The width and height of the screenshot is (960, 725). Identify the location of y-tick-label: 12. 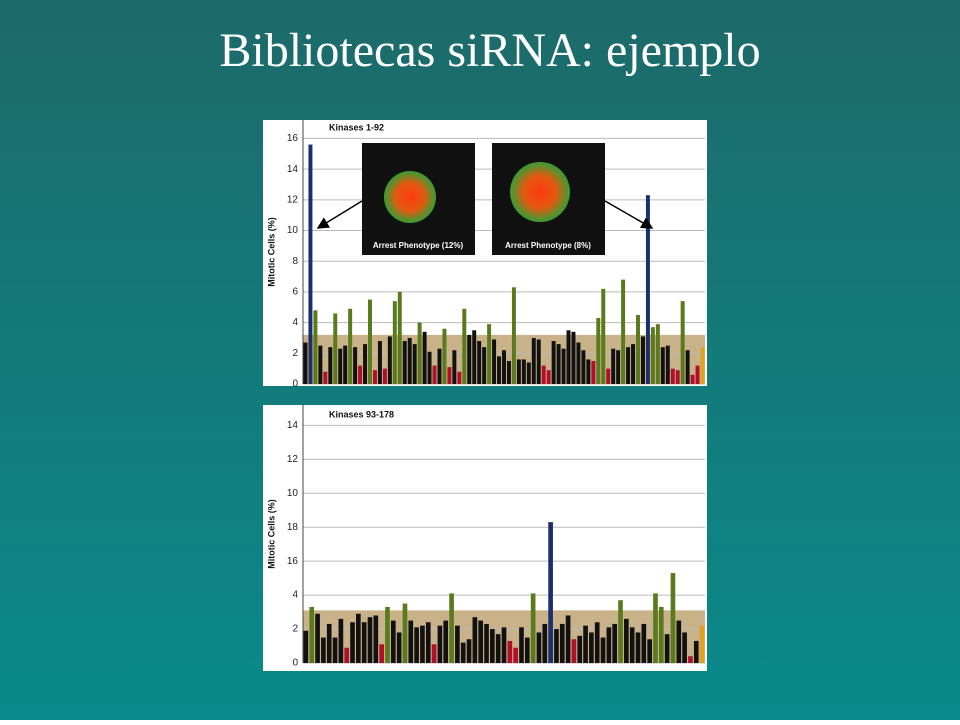
(293, 199).